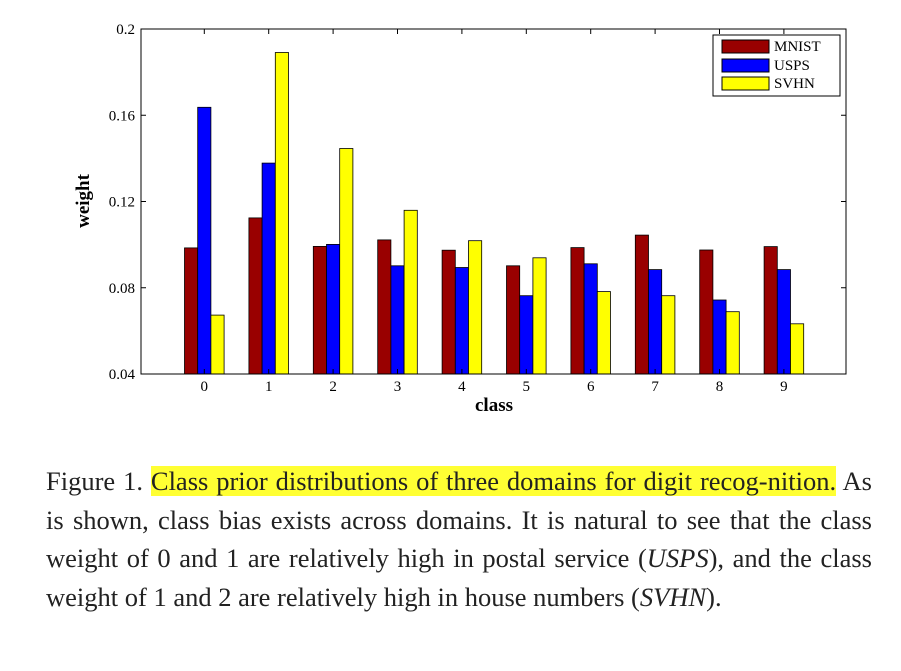  What do you see at coordinates (677, 558) in the screenshot?
I see `caption-usps: USPS` at bounding box center [677, 558].